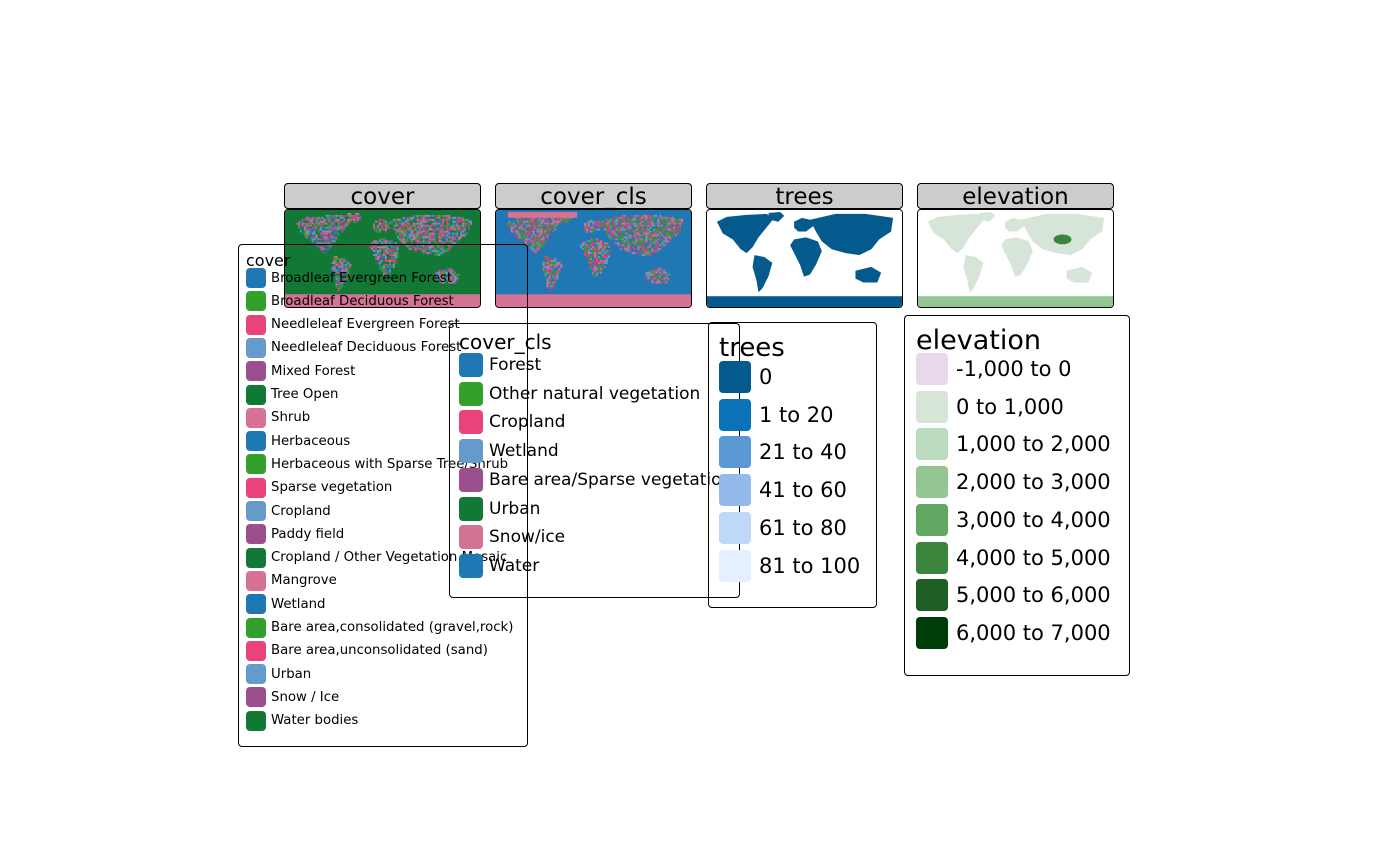 Image resolution: width=1400 pixels, height=866 pixels. I want to click on elevation-antarctica, so click(1015, 301).